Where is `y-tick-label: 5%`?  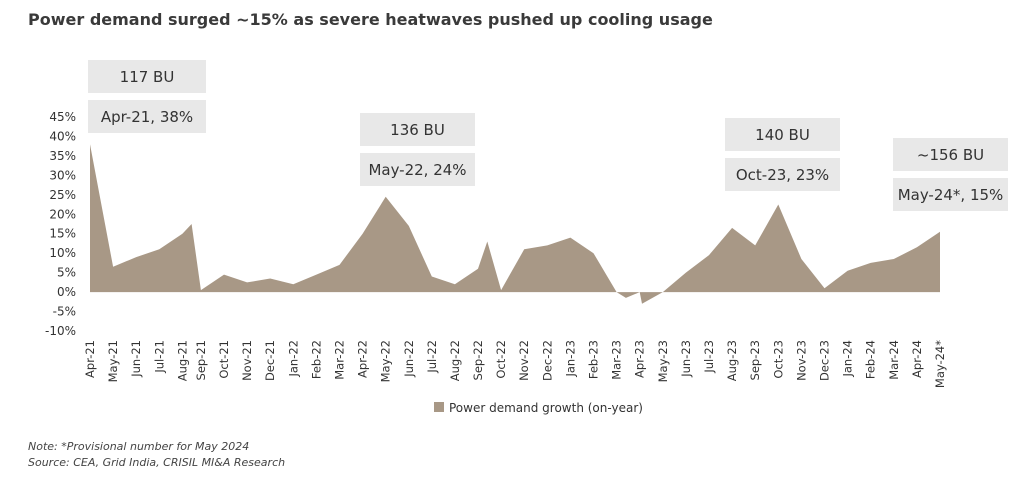
y-tick-label: 5% is located at coordinates (66, 273).